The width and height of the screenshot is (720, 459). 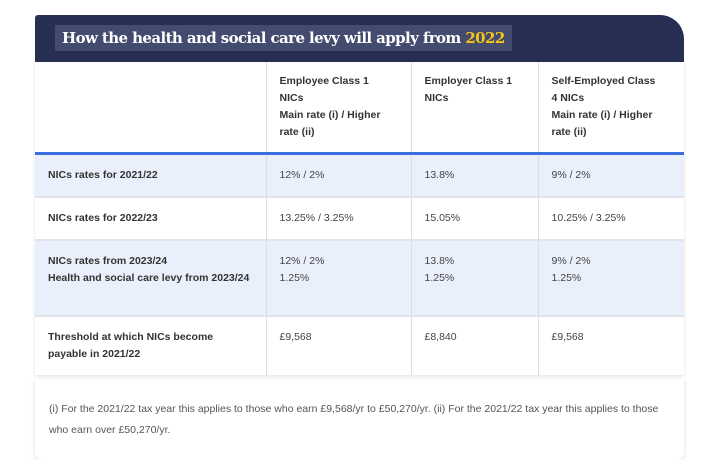 What do you see at coordinates (474, 277) in the screenshot?
I see `row-value: 13.8% 1.25%` at bounding box center [474, 277].